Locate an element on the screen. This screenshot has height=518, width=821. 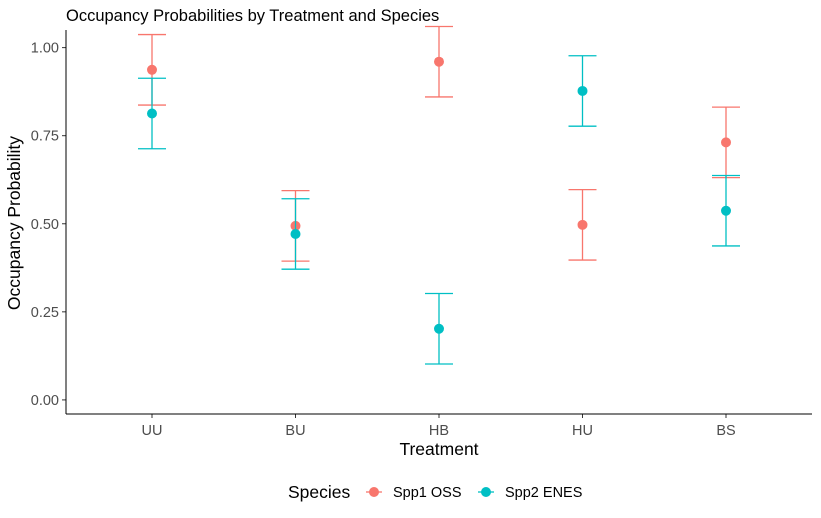
y-axis-title: Occupancy Probability is located at coordinates (14, 223).